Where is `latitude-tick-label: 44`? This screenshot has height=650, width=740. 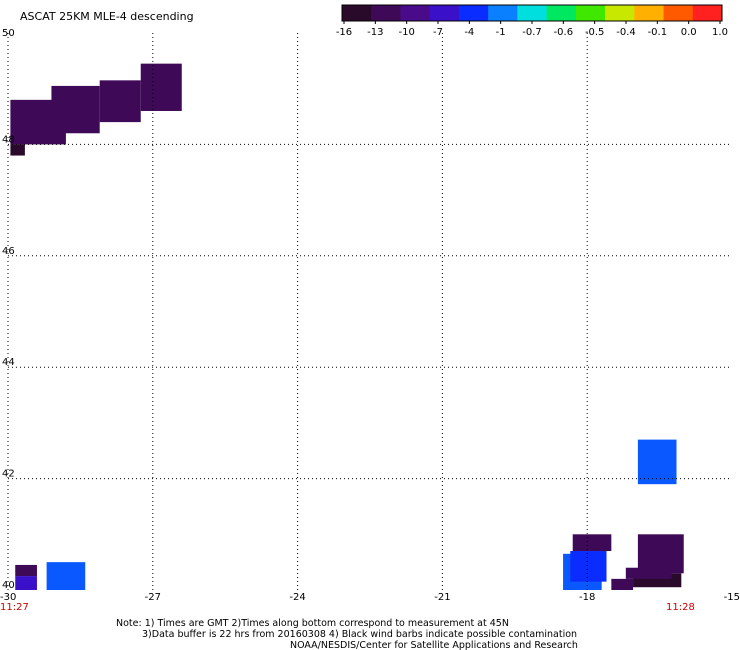
latitude-tick-label: 44 is located at coordinates (8, 362).